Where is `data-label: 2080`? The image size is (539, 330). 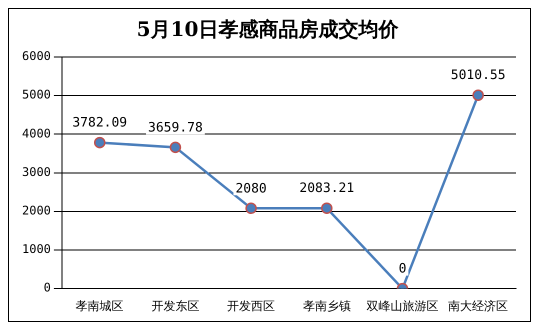 data-label: 2080 is located at coordinates (251, 188).